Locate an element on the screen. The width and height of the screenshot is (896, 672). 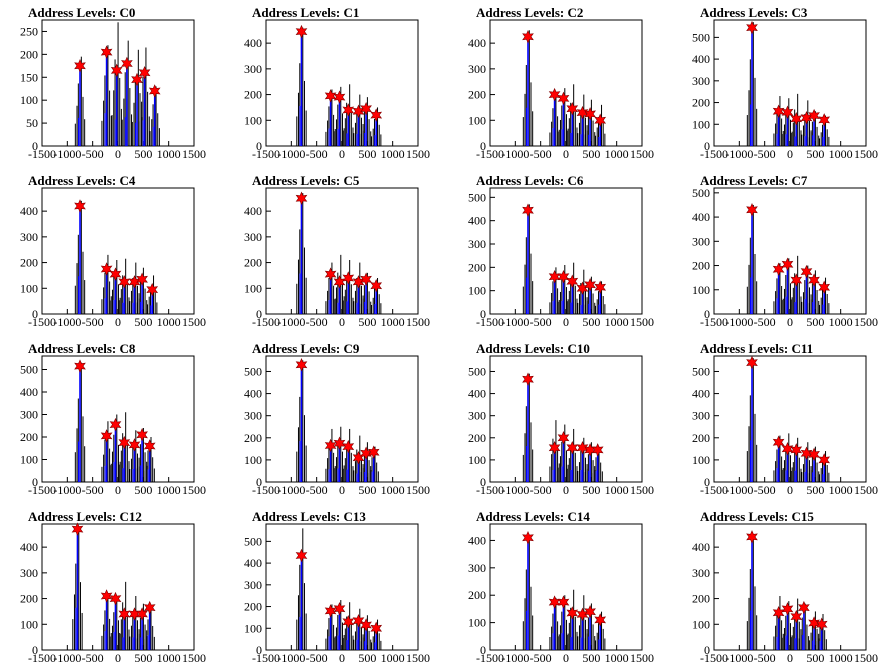
chart-title: Address Levels: C9 is located at coordinates (306, 348).